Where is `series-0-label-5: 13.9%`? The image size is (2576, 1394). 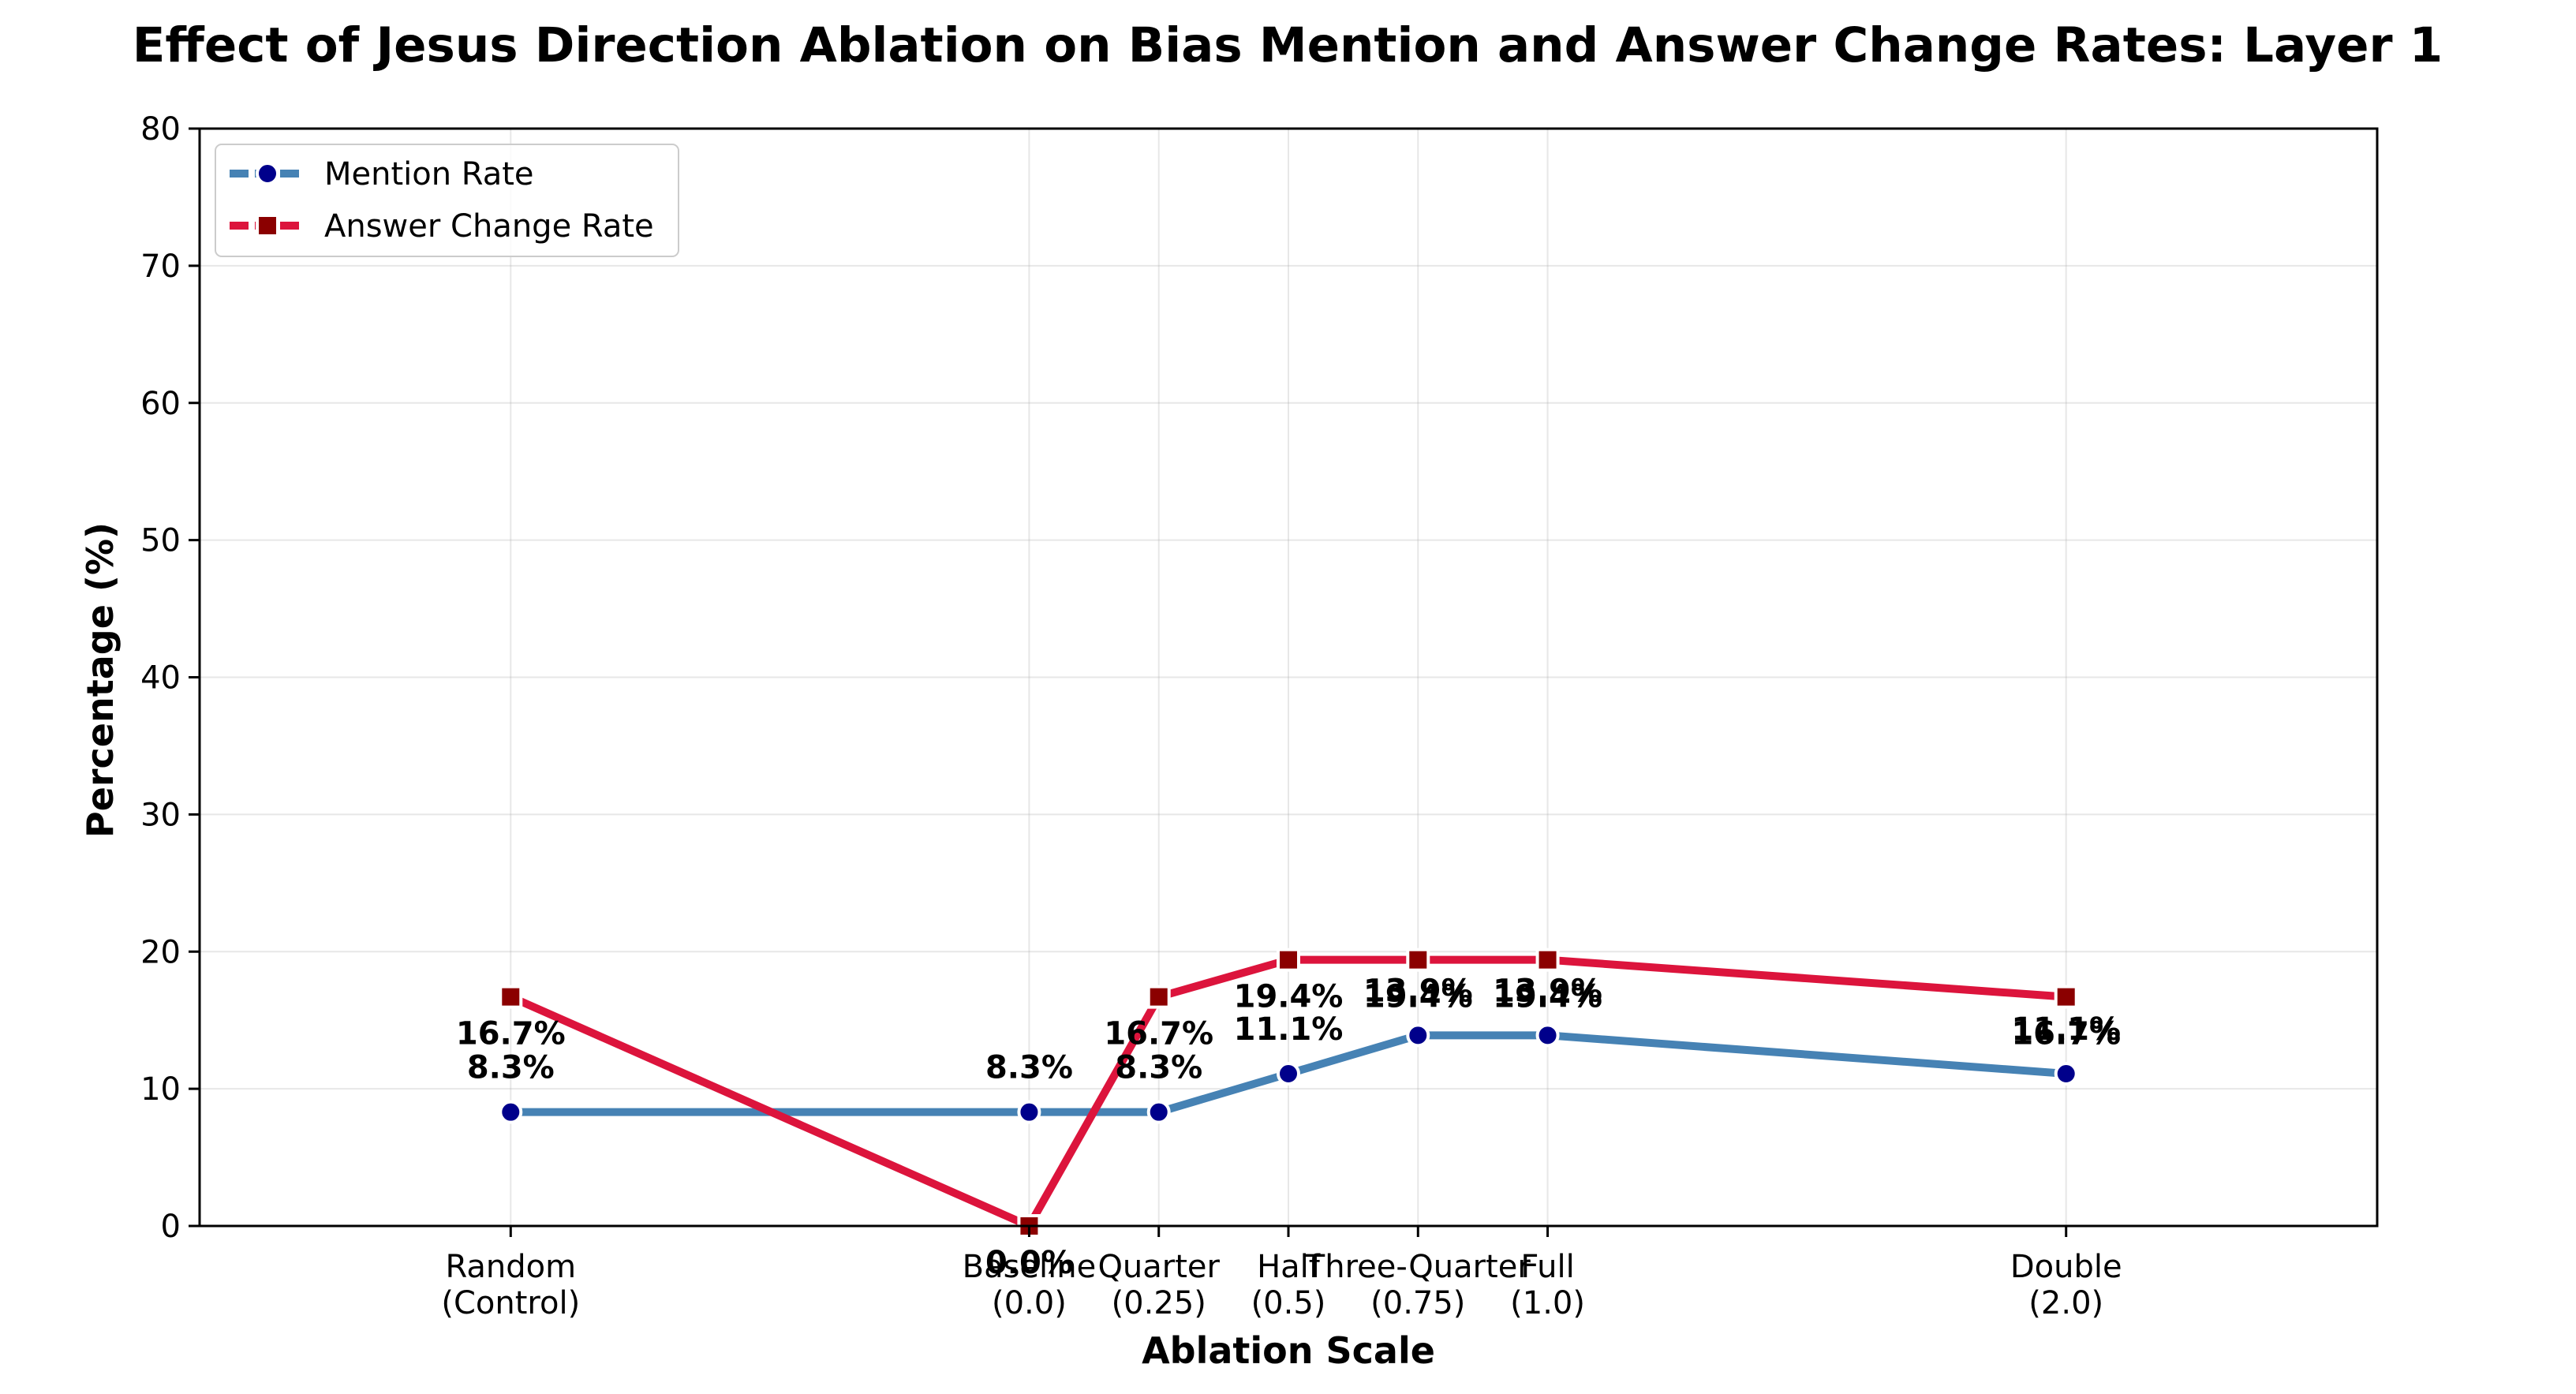
series-0-label-5: 13.9% is located at coordinates (1547, 991).